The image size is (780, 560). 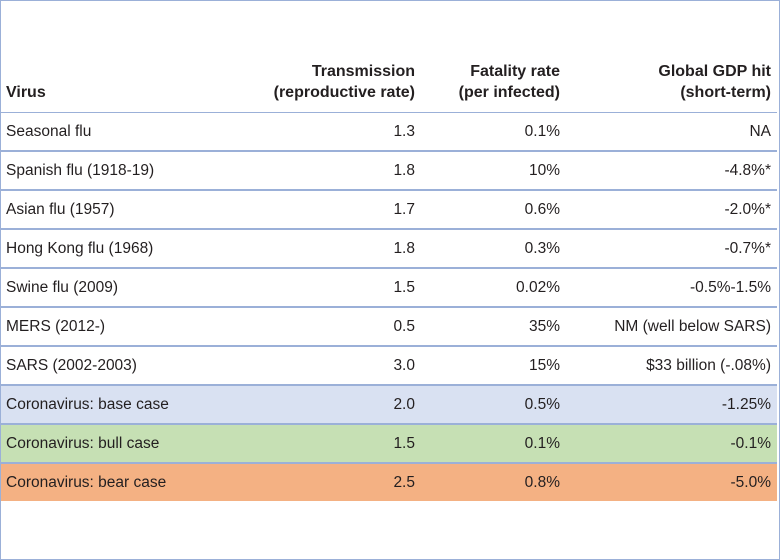 I want to click on cell-fatality: 10%, so click(x=493, y=171).